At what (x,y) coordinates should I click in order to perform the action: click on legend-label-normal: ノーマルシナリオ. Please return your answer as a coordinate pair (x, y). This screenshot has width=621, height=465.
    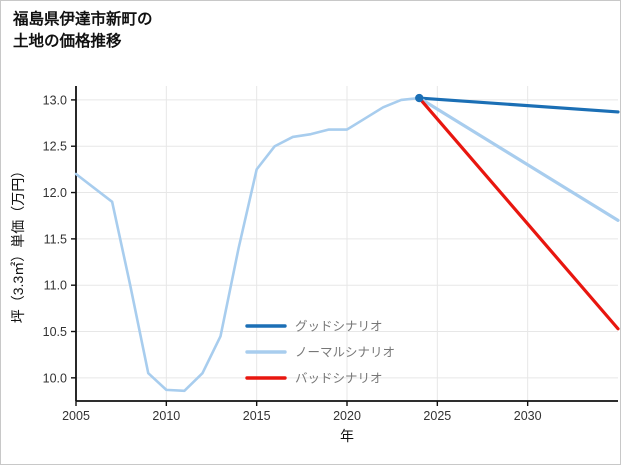
    Looking at the image, I should click on (345, 353).